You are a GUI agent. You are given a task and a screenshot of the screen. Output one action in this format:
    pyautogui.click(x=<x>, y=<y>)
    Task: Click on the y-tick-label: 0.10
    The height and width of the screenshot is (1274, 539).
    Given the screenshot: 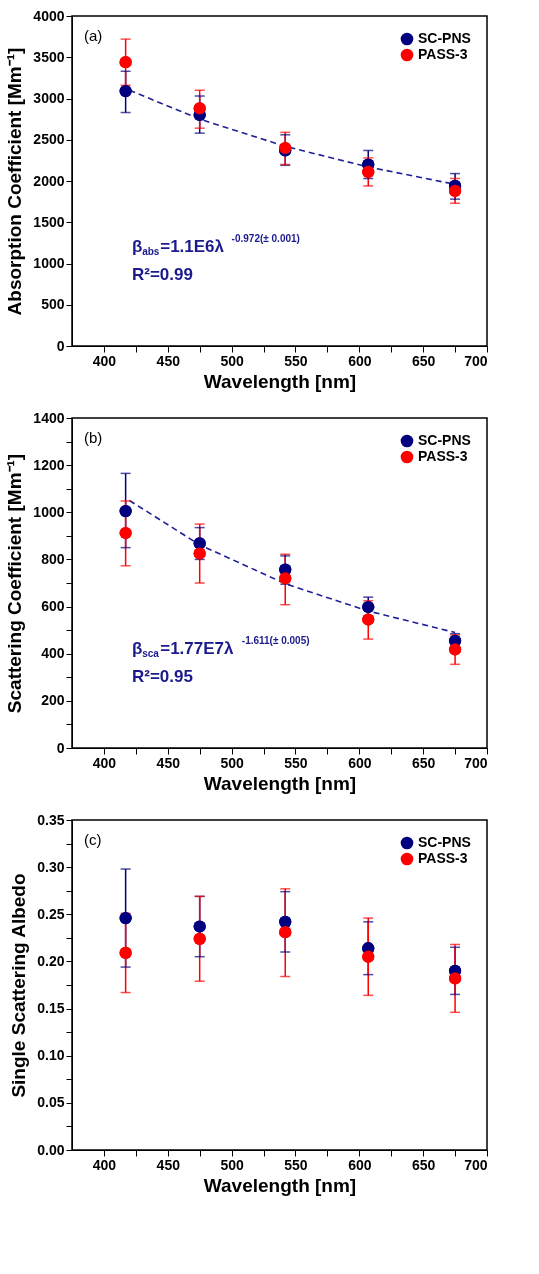 What is the action you would take?
    pyautogui.click(x=51, y=1055)
    